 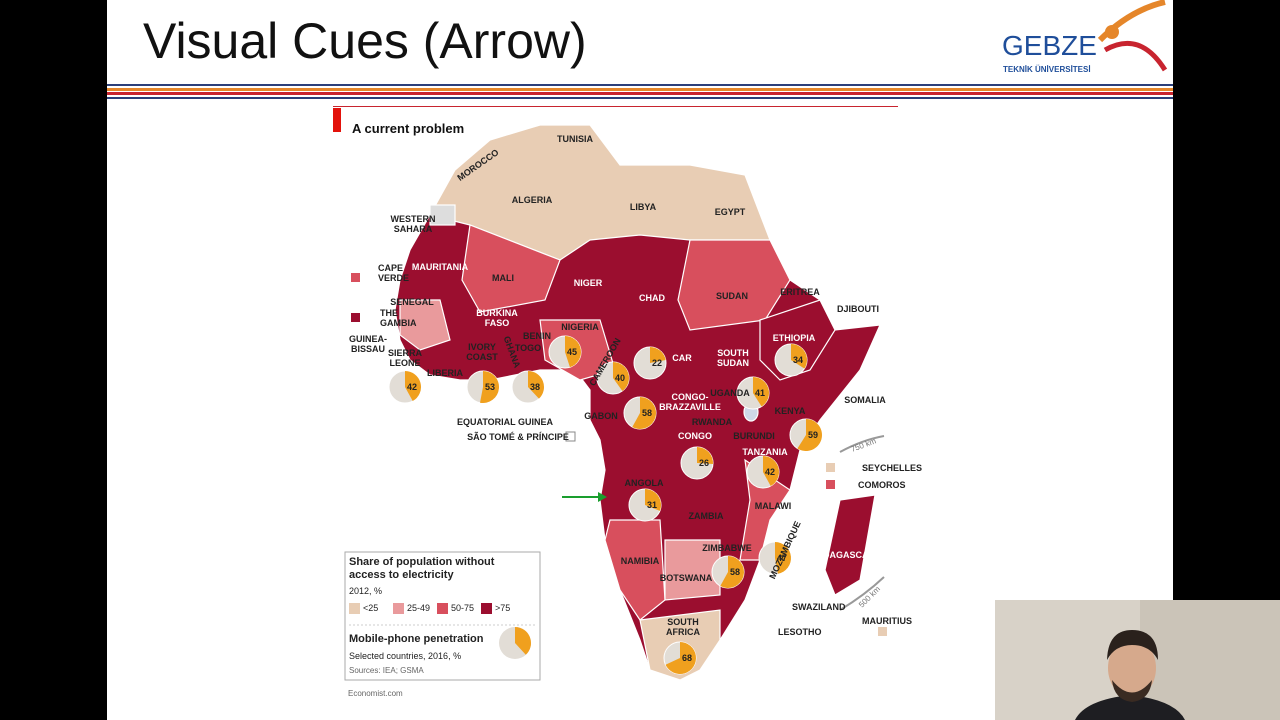 I want to click on country-label: TANZANIA, so click(x=765, y=452).